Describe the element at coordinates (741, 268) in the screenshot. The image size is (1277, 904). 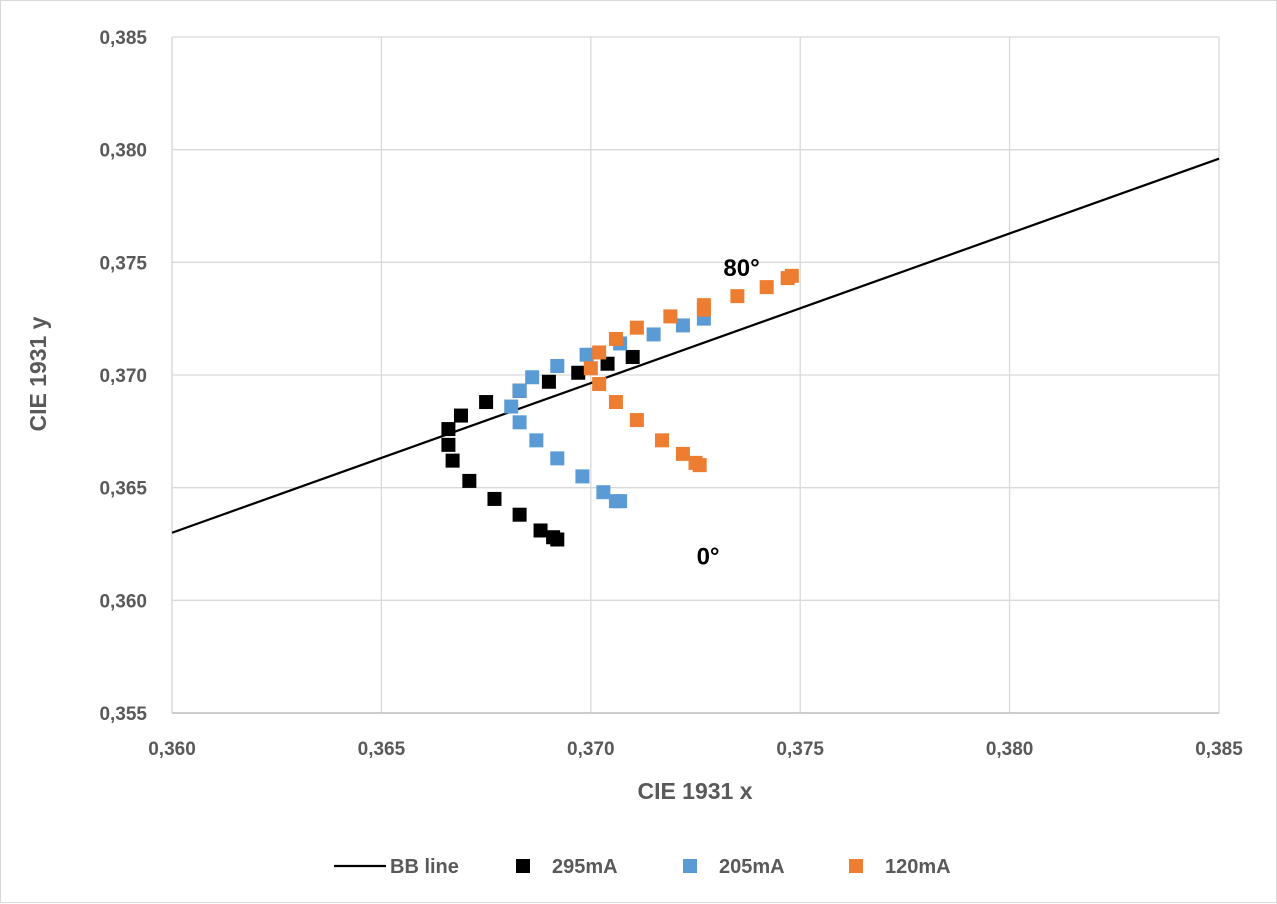
I see `annotation-label: 80°` at that location.